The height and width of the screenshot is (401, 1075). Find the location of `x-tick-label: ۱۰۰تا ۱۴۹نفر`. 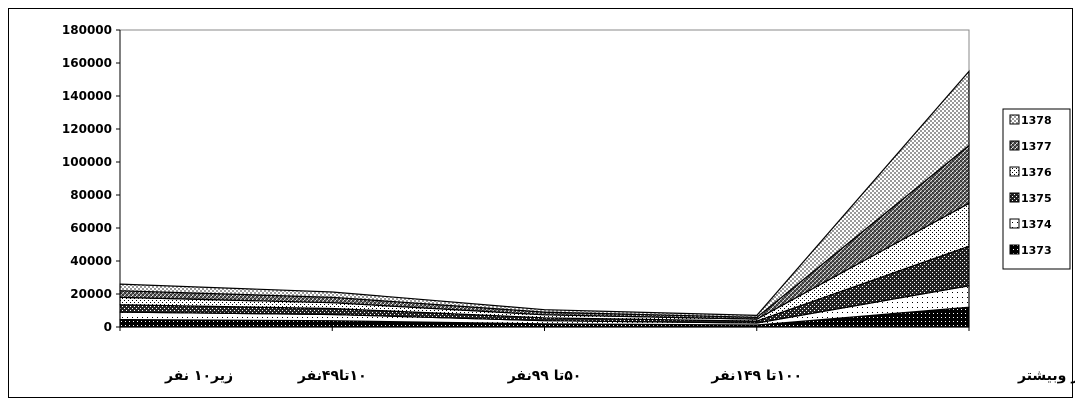

x-tick-label: ۱۰۰تا ۱۴۹نفر is located at coordinates (756, 376).